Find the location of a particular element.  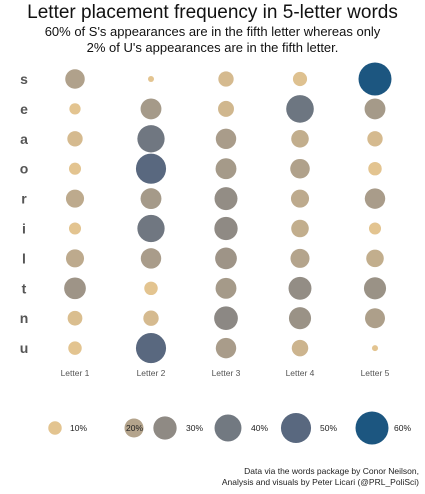

y-tick-label-e: e is located at coordinates (24, 109).